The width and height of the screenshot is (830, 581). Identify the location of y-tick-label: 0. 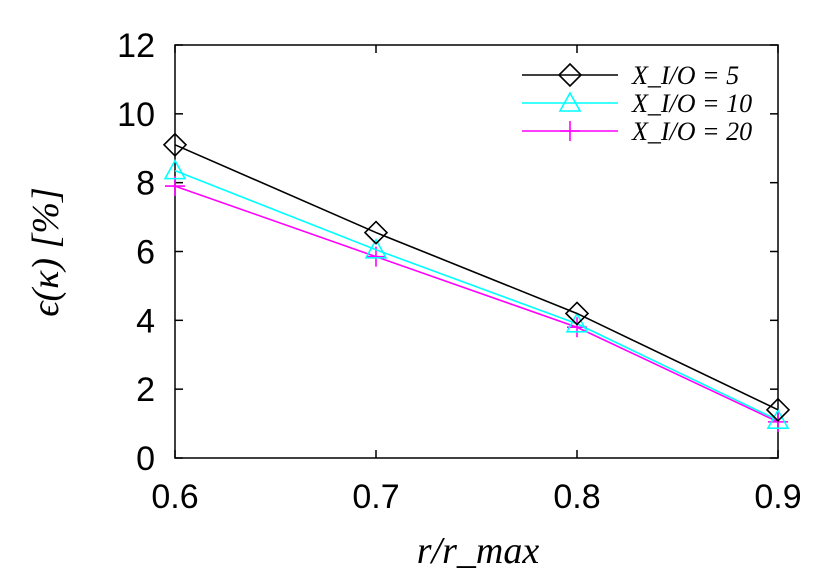
(145, 459).